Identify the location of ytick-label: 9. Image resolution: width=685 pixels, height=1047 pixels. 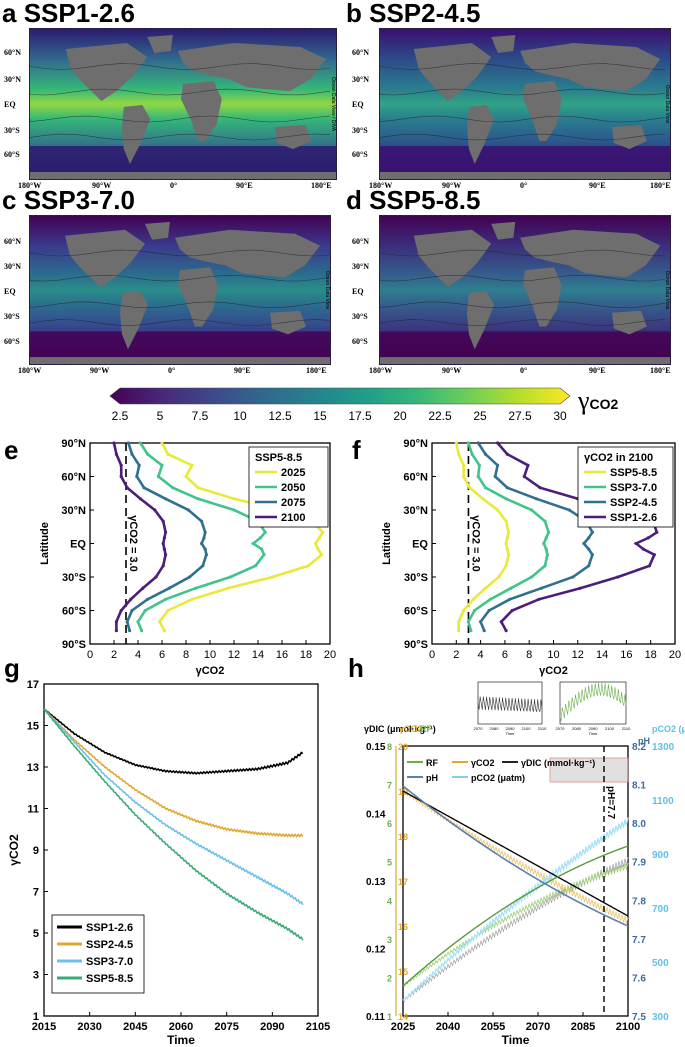
(36, 851).